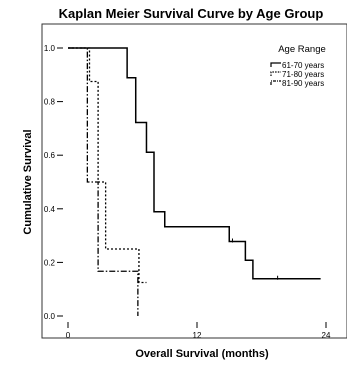  I want to click on legend-entry: 81-90 years, so click(303, 83).